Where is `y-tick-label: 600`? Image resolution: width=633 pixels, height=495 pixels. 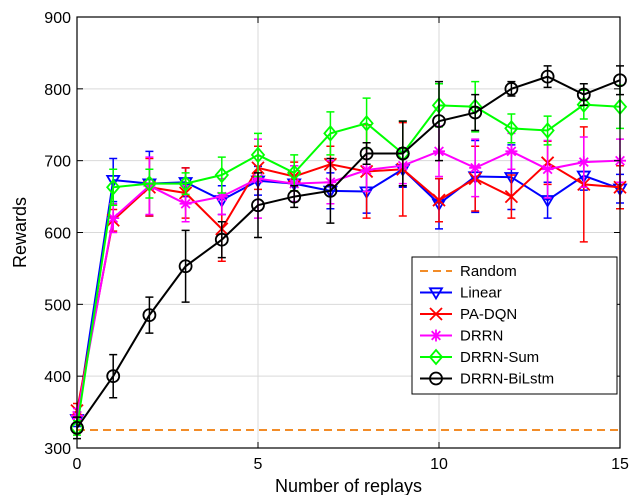 y-tick-label: 600 is located at coordinates (57, 234).